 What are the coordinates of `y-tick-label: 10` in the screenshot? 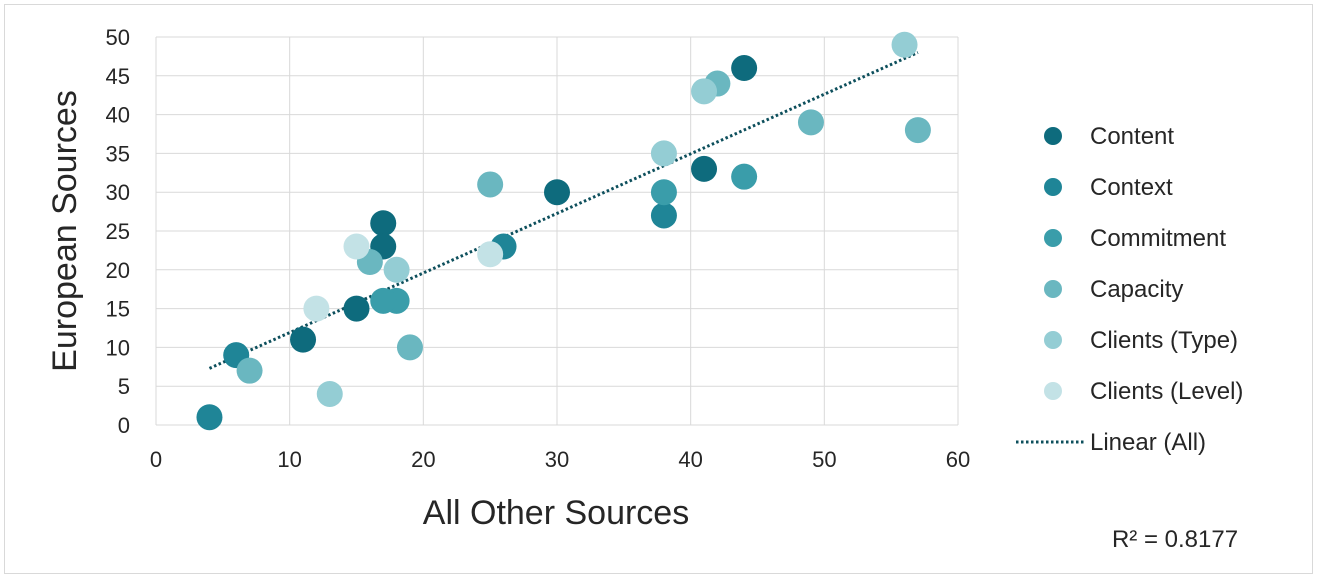 It's located at (118, 347).